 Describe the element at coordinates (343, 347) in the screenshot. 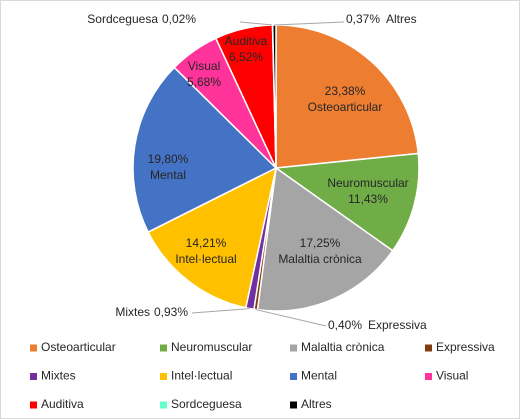

I see `legend-label: Malaltia crònica` at that location.